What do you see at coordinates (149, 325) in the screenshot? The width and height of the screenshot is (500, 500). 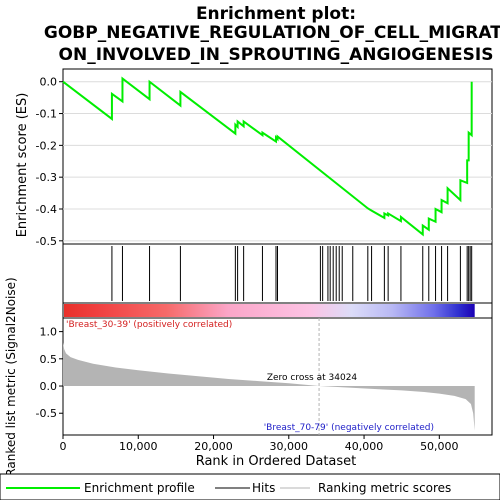 I see `positive-correlation-label: 'Breast_30-39' (positively correlated)` at bounding box center [149, 325].